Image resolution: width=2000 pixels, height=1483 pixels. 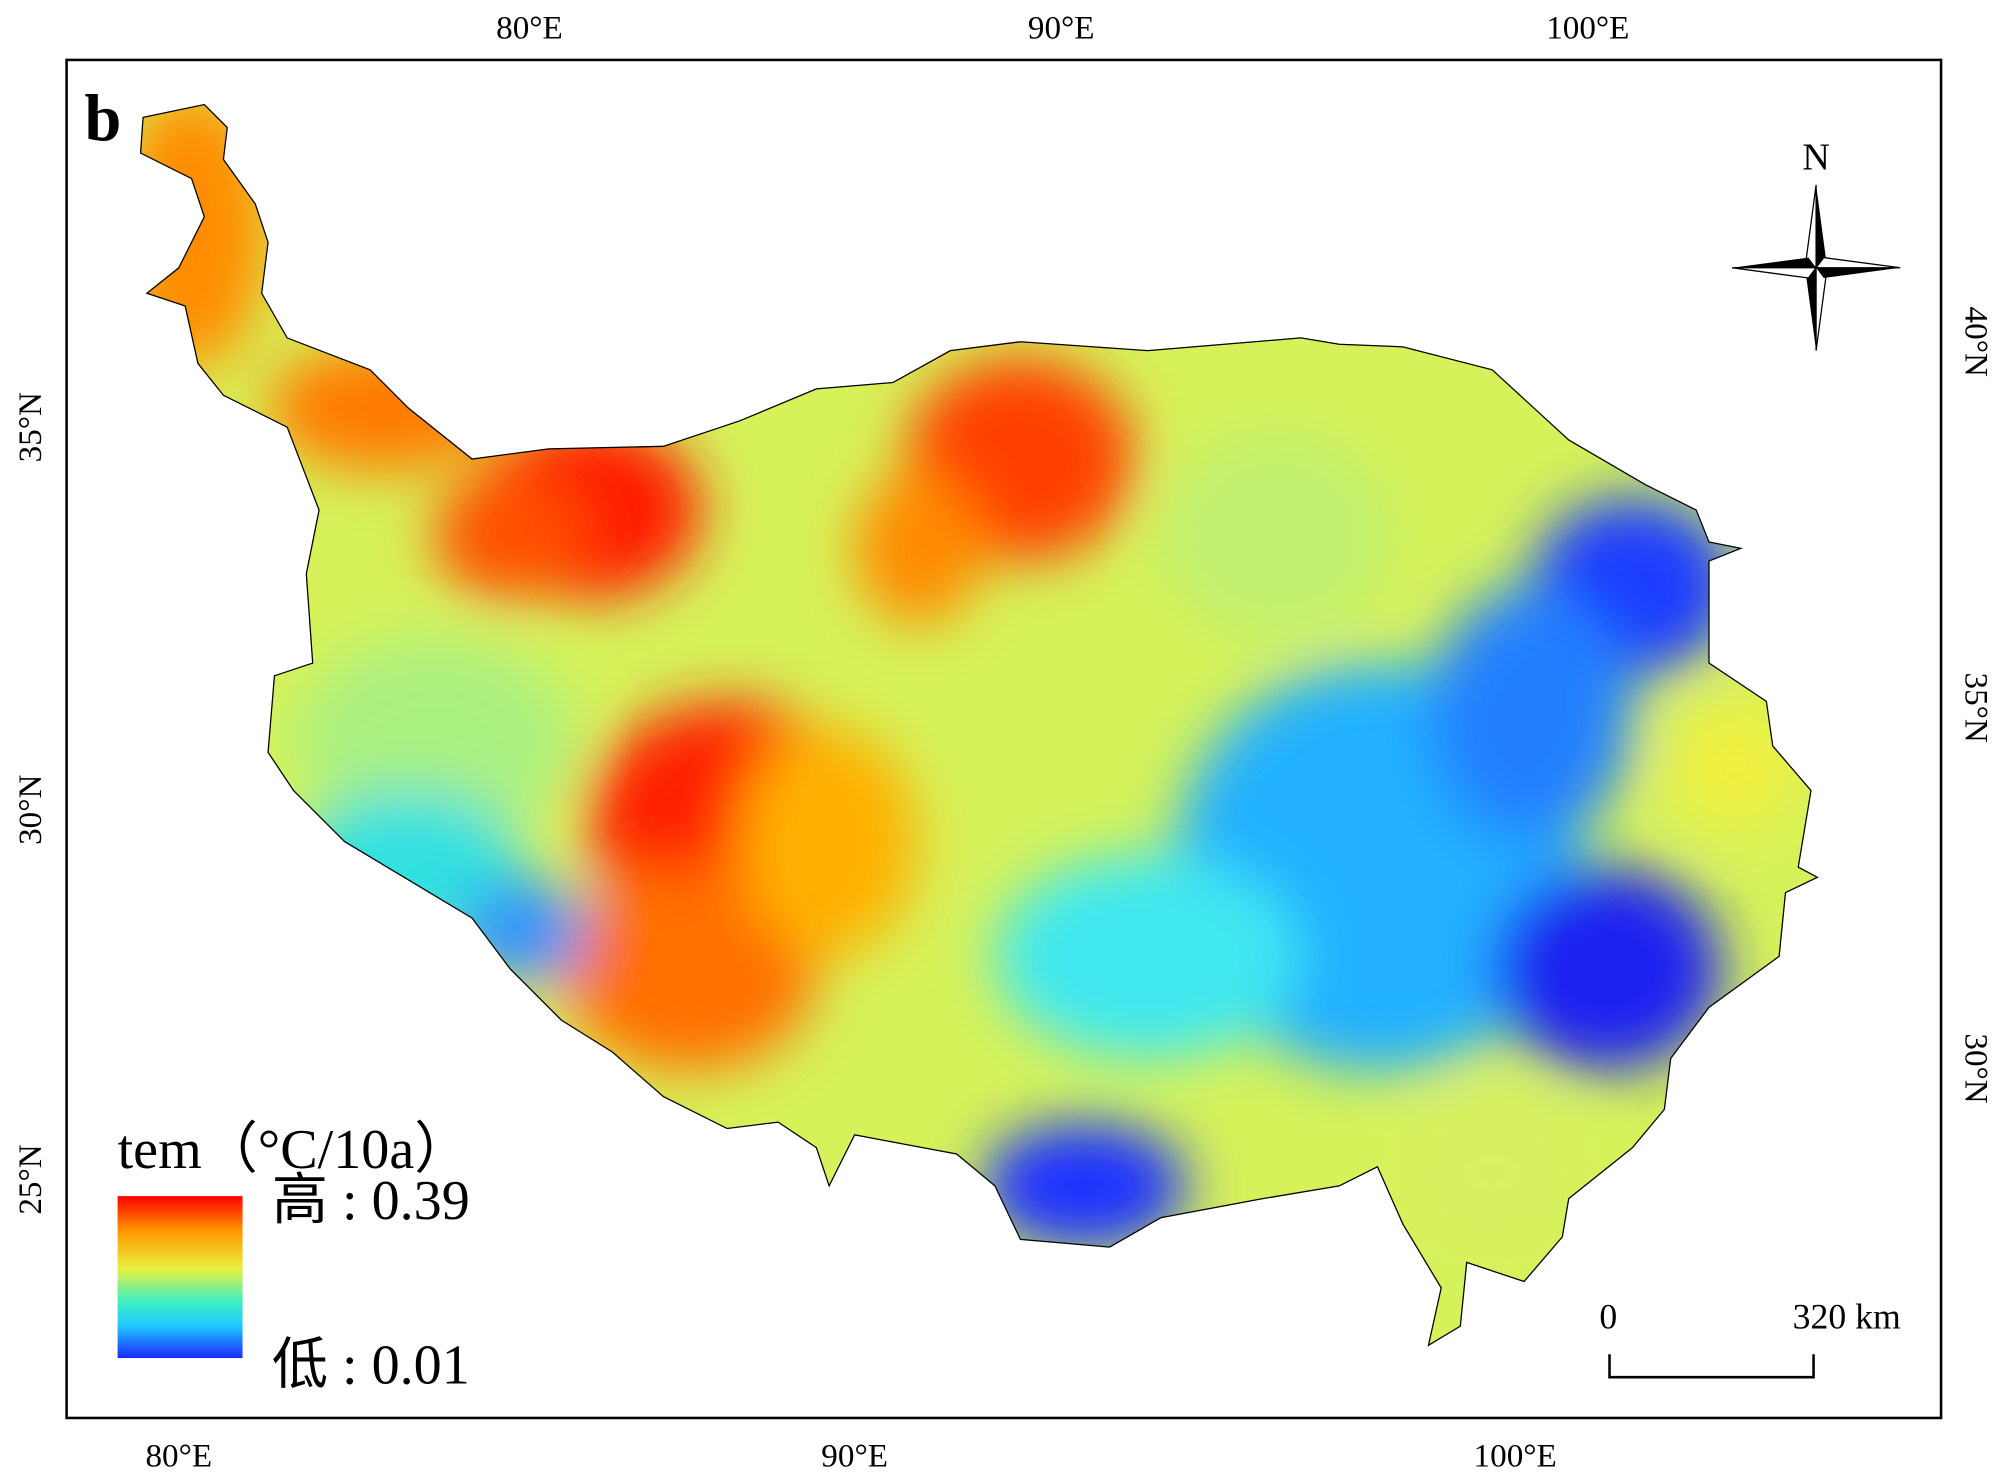 What do you see at coordinates (1608, 1317) in the screenshot?
I see `scale-start: 0` at bounding box center [1608, 1317].